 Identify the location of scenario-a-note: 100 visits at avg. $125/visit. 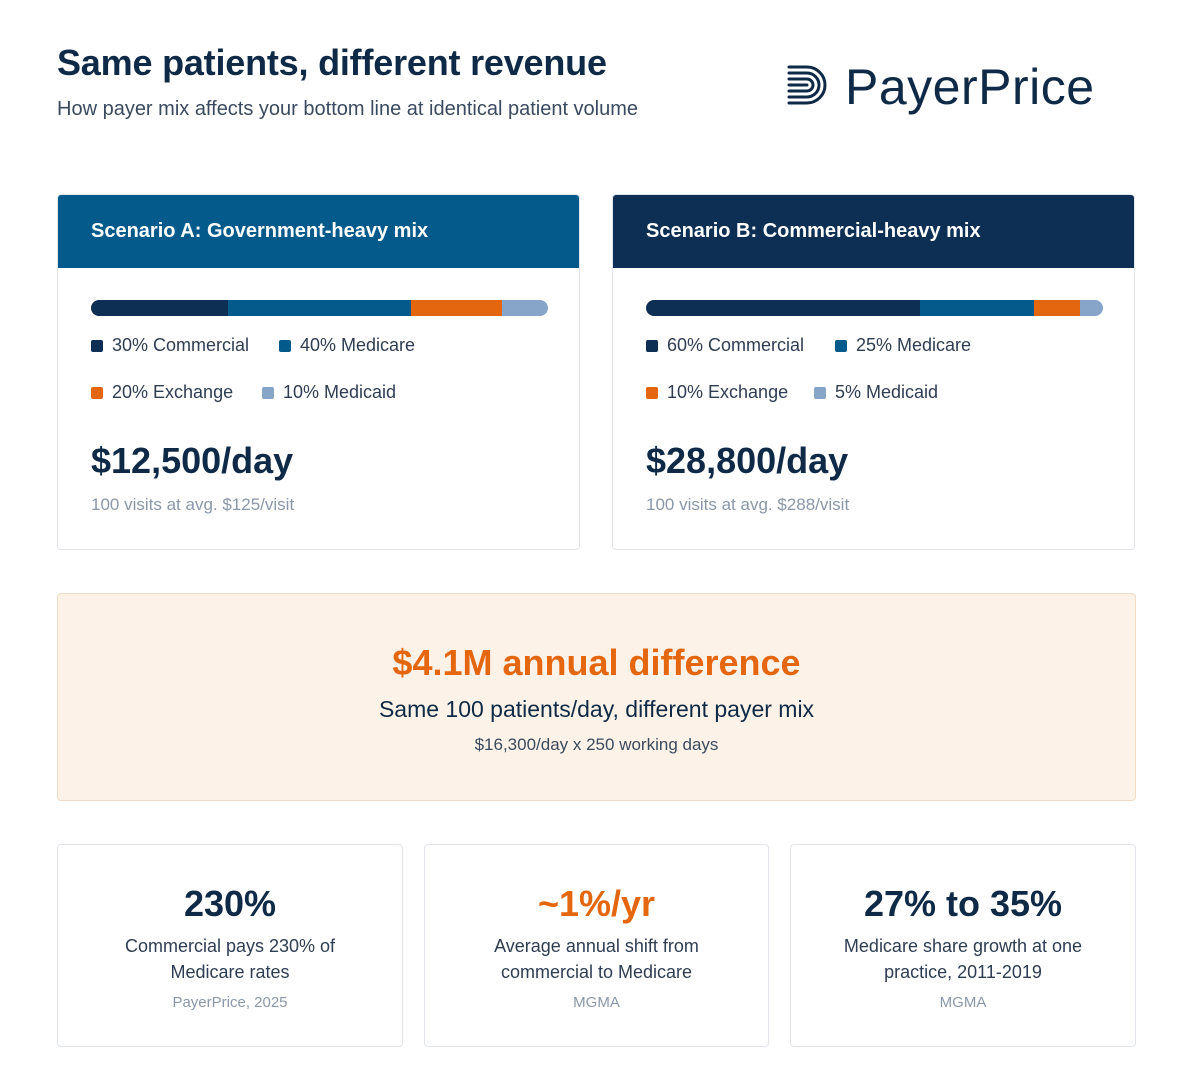
(193, 504).